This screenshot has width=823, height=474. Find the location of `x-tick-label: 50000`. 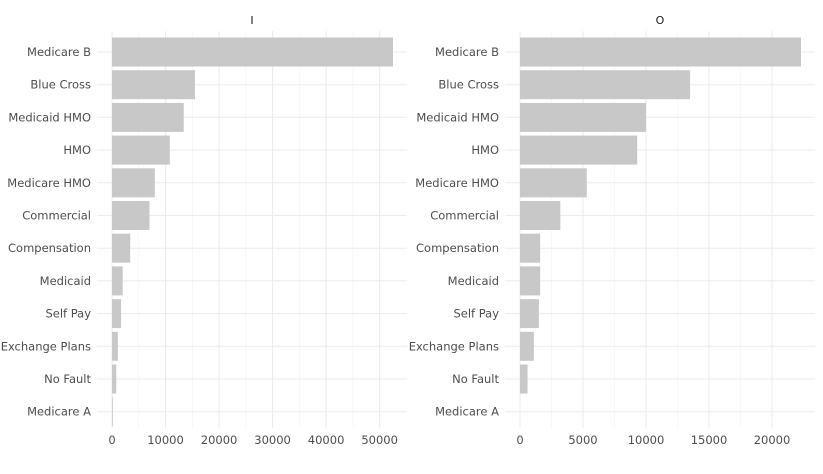

x-tick-label: 50000 is located at coordinates (379, 440).